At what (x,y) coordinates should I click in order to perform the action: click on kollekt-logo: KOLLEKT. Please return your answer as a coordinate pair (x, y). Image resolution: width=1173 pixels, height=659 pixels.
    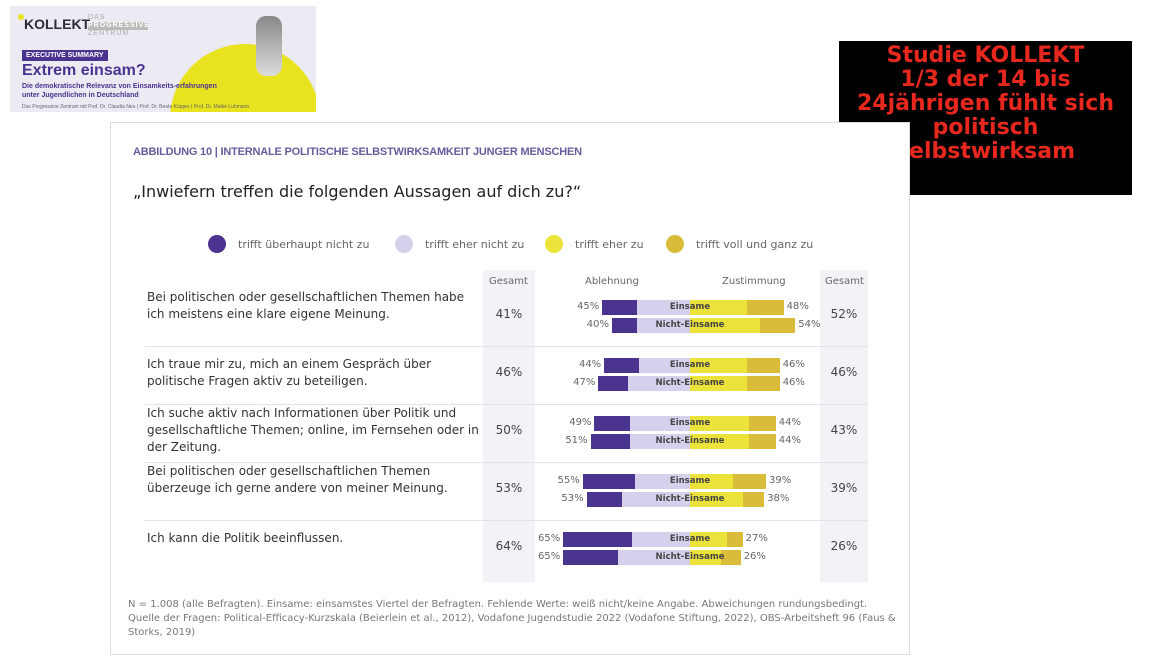
    Looking at the image, I should click on (57, 24).